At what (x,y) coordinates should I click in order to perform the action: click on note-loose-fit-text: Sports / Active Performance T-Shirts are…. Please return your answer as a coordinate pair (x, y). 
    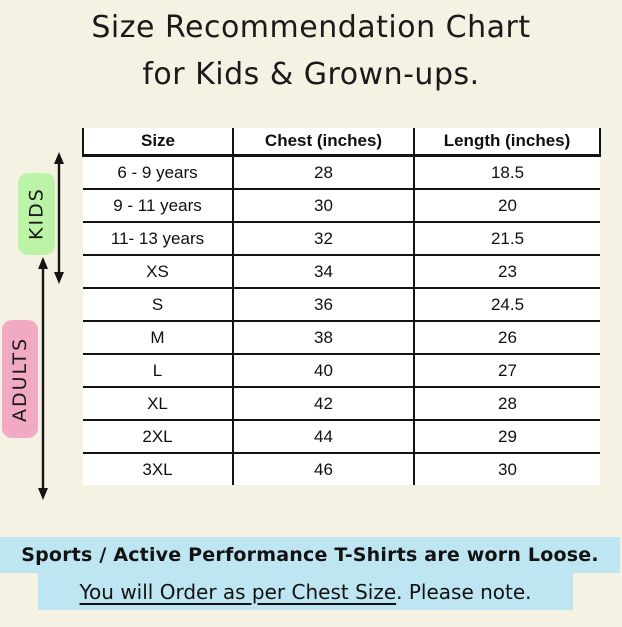
    Looking at the image, I should click on (310, 555).